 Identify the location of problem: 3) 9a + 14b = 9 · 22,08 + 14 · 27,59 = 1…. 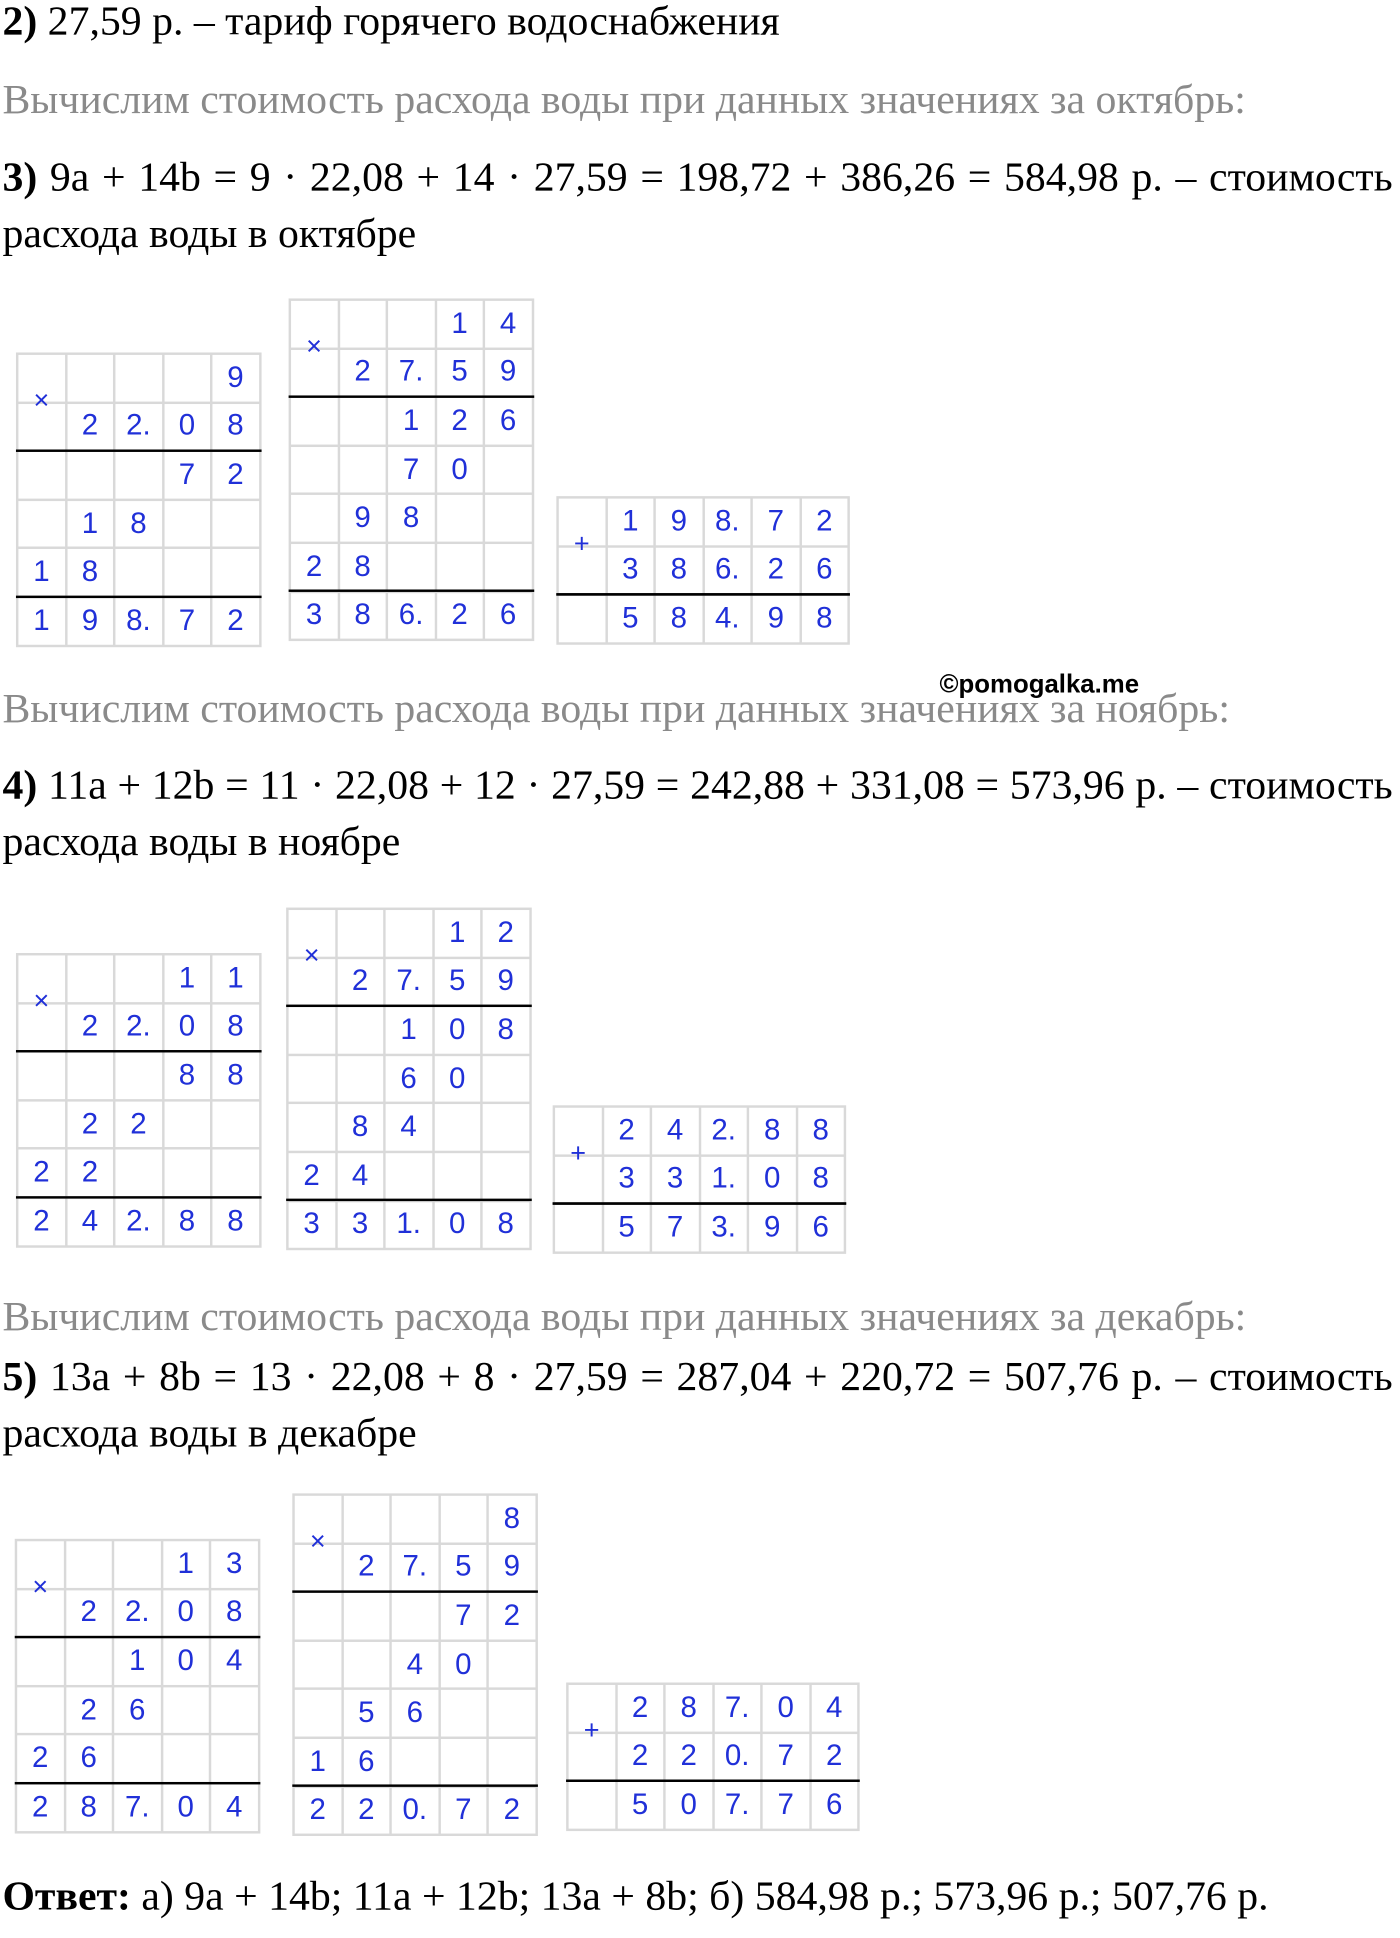
(697, 206).